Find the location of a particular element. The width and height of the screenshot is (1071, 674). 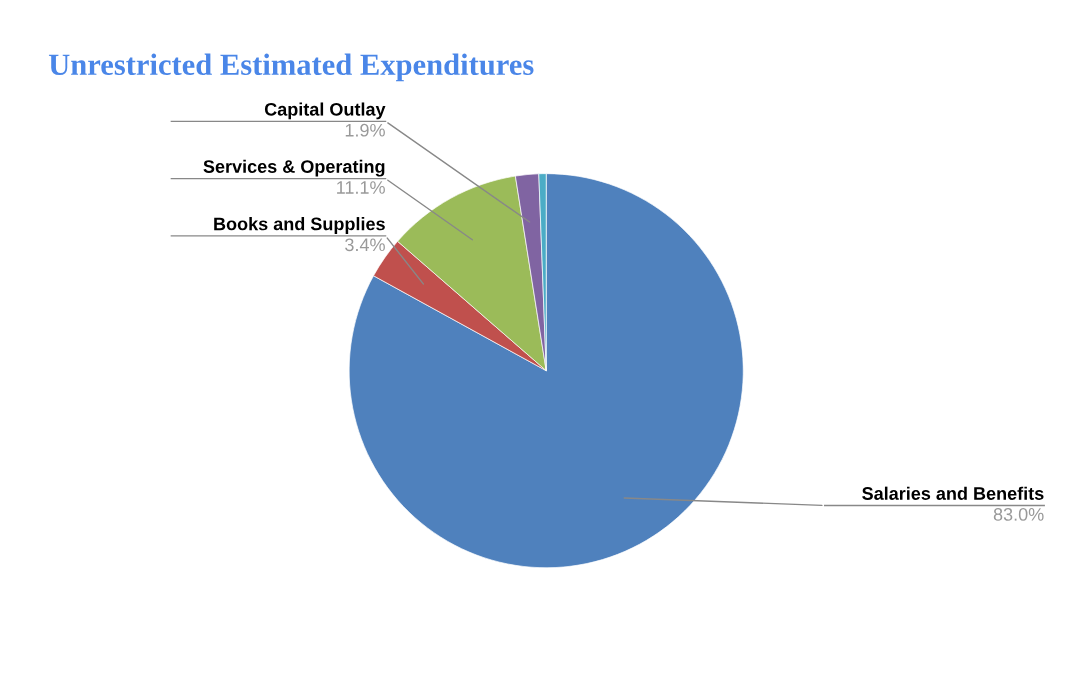

slice-label: Capital Outlay is located at coordinates (325, 111).